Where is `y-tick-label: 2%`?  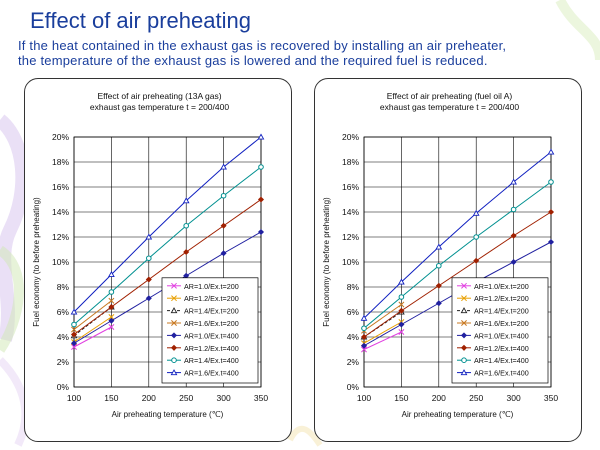
y-tick-label: 2% is located at coordinates (63, 362).